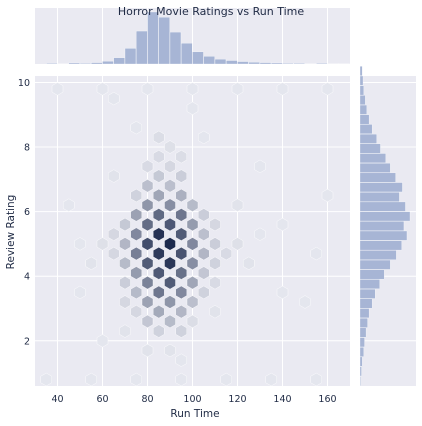 The width and height of the screenshot is (422, 426). I want to click on y-tick-label: 10, so click(24, 83).